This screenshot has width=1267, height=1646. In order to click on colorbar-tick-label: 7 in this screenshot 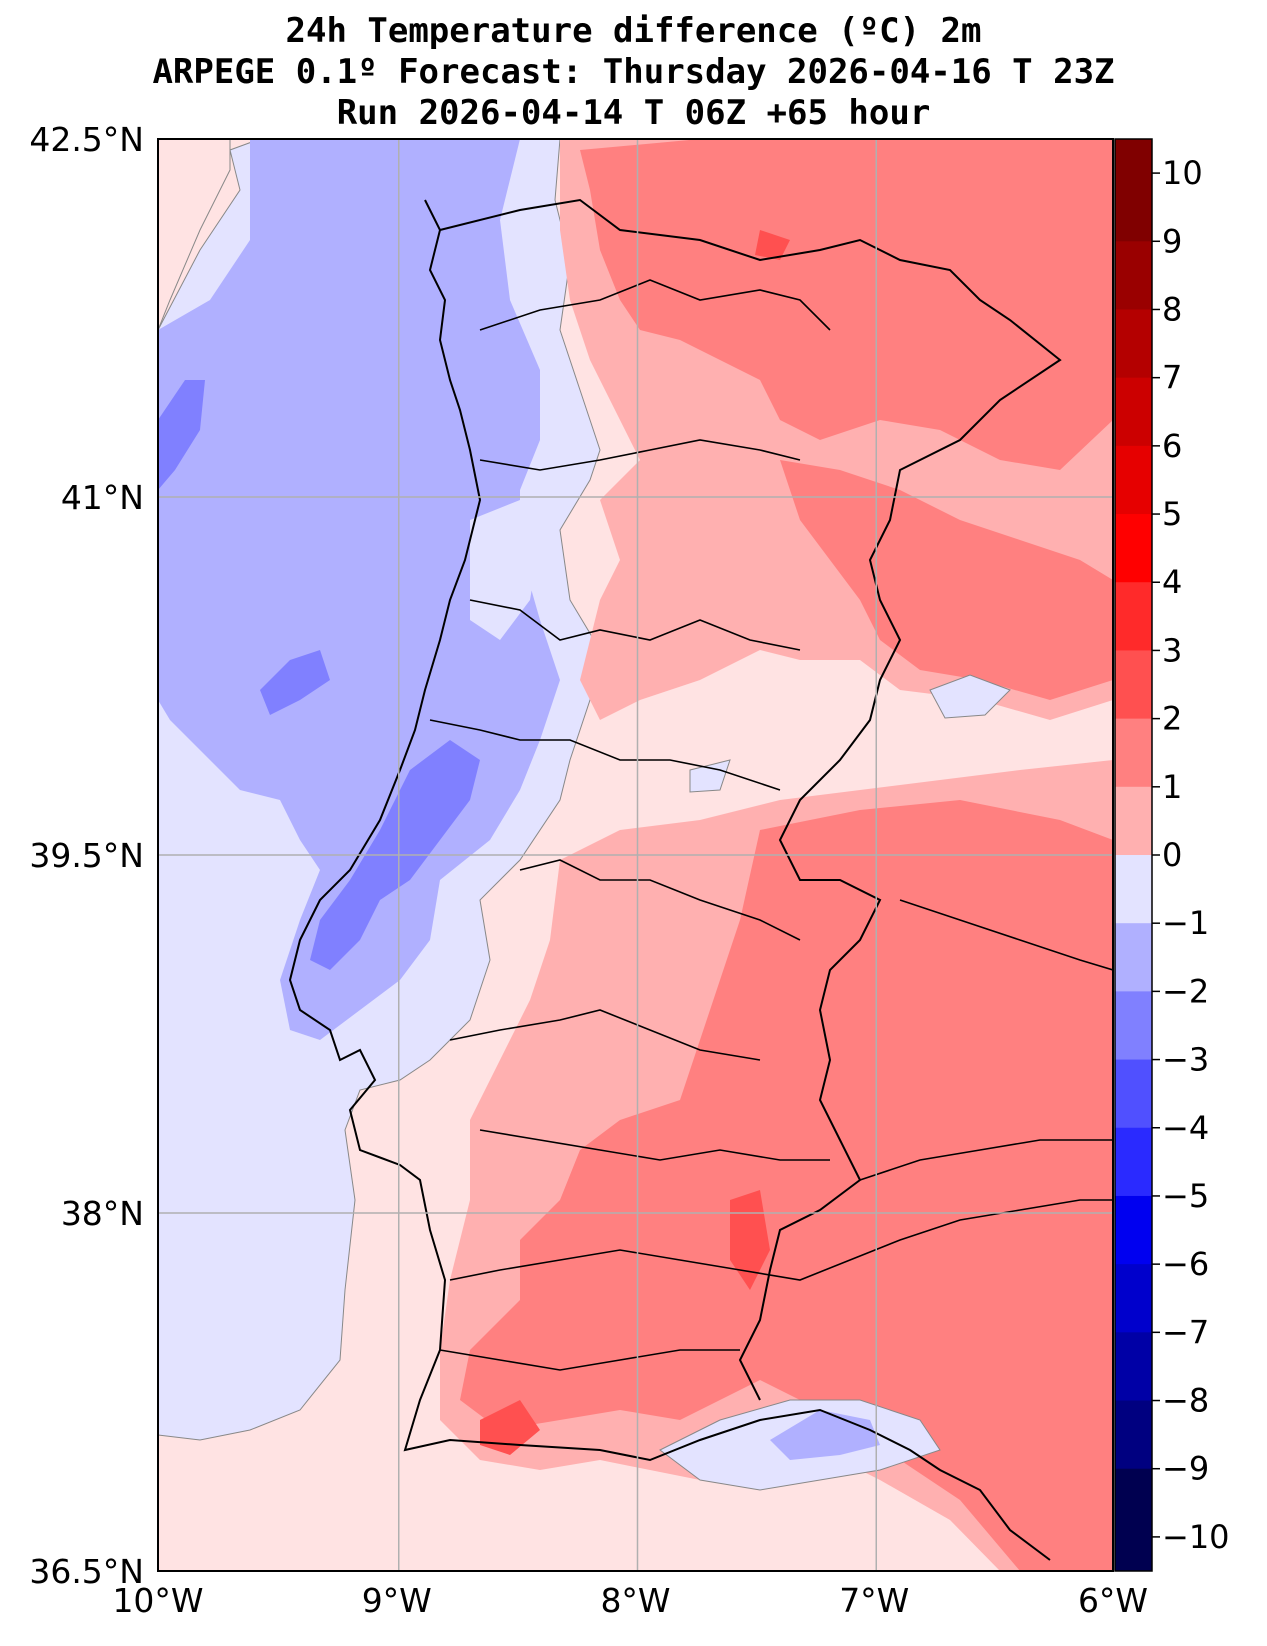, I will do `click(1172, 378)`.